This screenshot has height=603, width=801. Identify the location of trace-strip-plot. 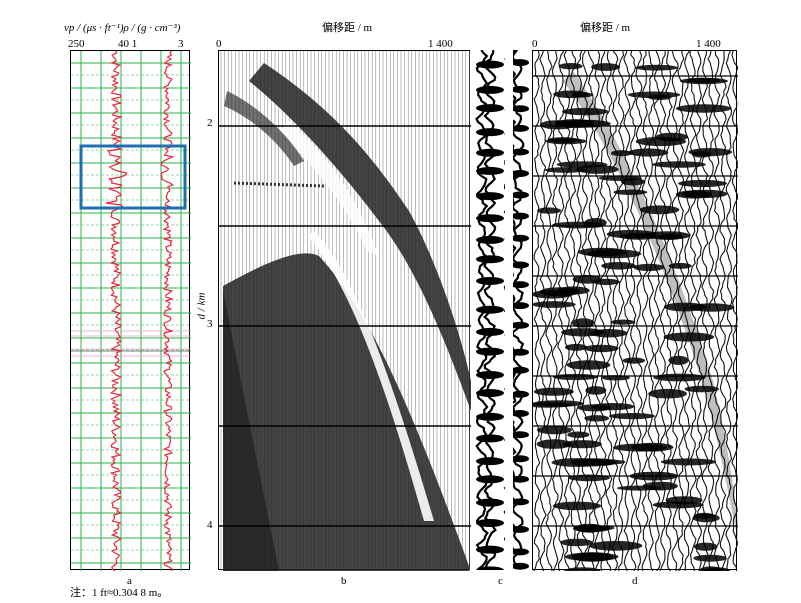
(502, 310).